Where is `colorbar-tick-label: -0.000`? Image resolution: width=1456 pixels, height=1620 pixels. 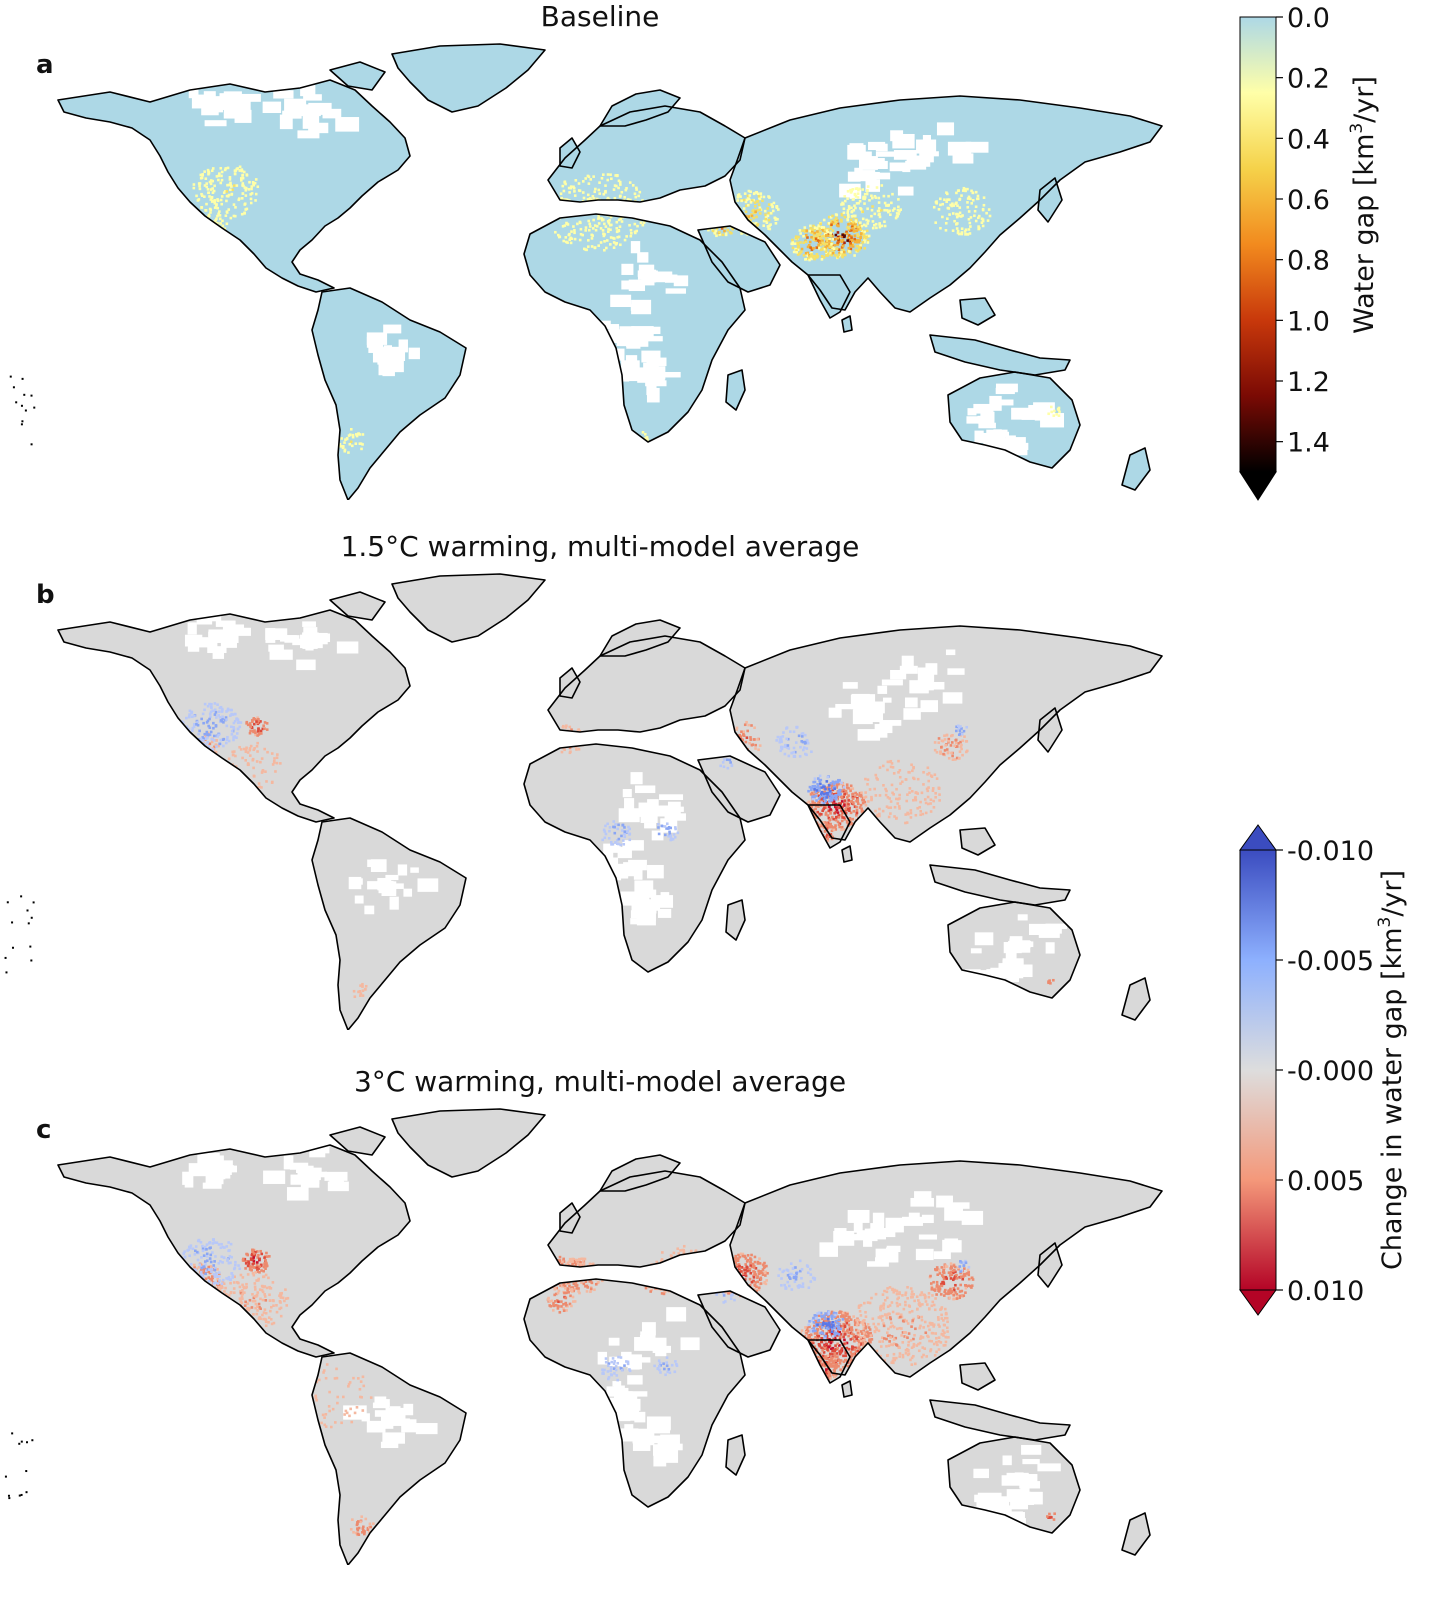 colorbar-tick-label: -0.000 is located at coordinates (1330, 1071).